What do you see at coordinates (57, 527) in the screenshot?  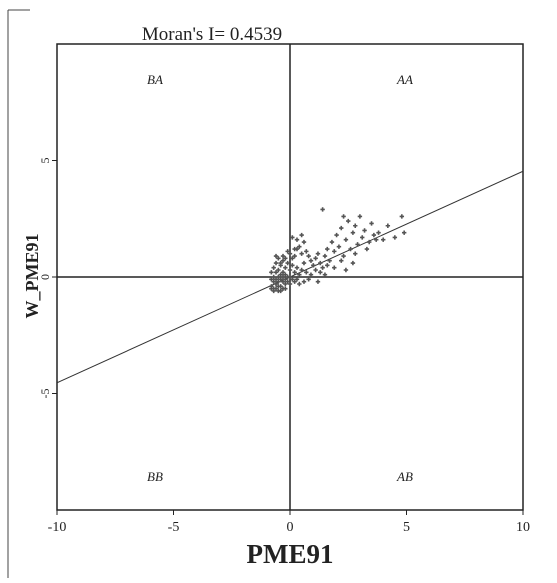 I see `x-tick-label: -10` at bounding box center [57, 527].